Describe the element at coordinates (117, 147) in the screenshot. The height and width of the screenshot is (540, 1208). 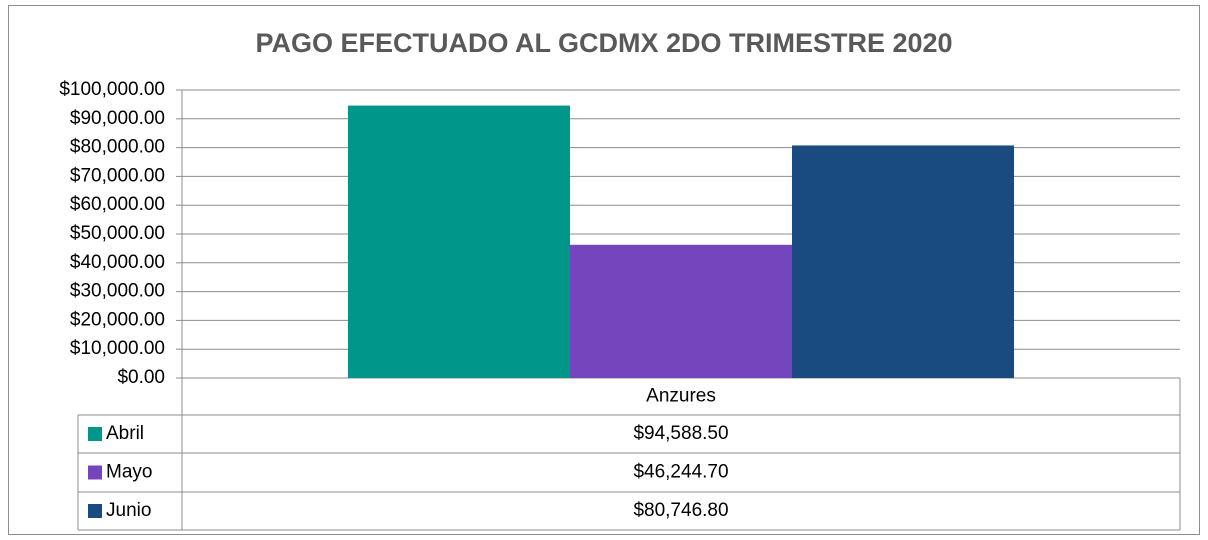
I see `y-tick-label: $80,000.00` at that location.